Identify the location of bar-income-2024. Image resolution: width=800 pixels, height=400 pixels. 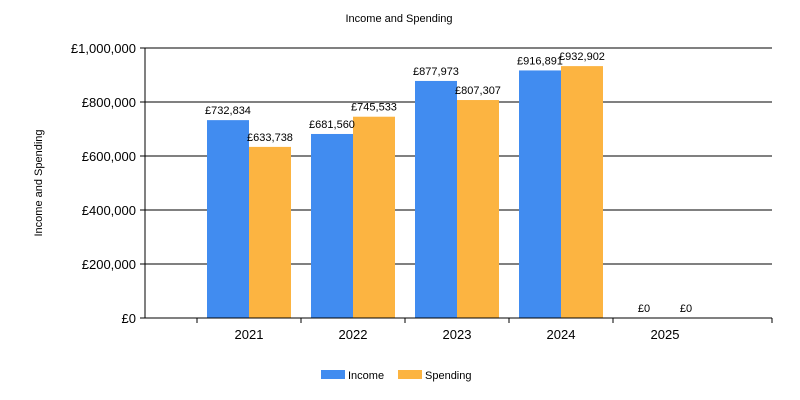
(540, 194).